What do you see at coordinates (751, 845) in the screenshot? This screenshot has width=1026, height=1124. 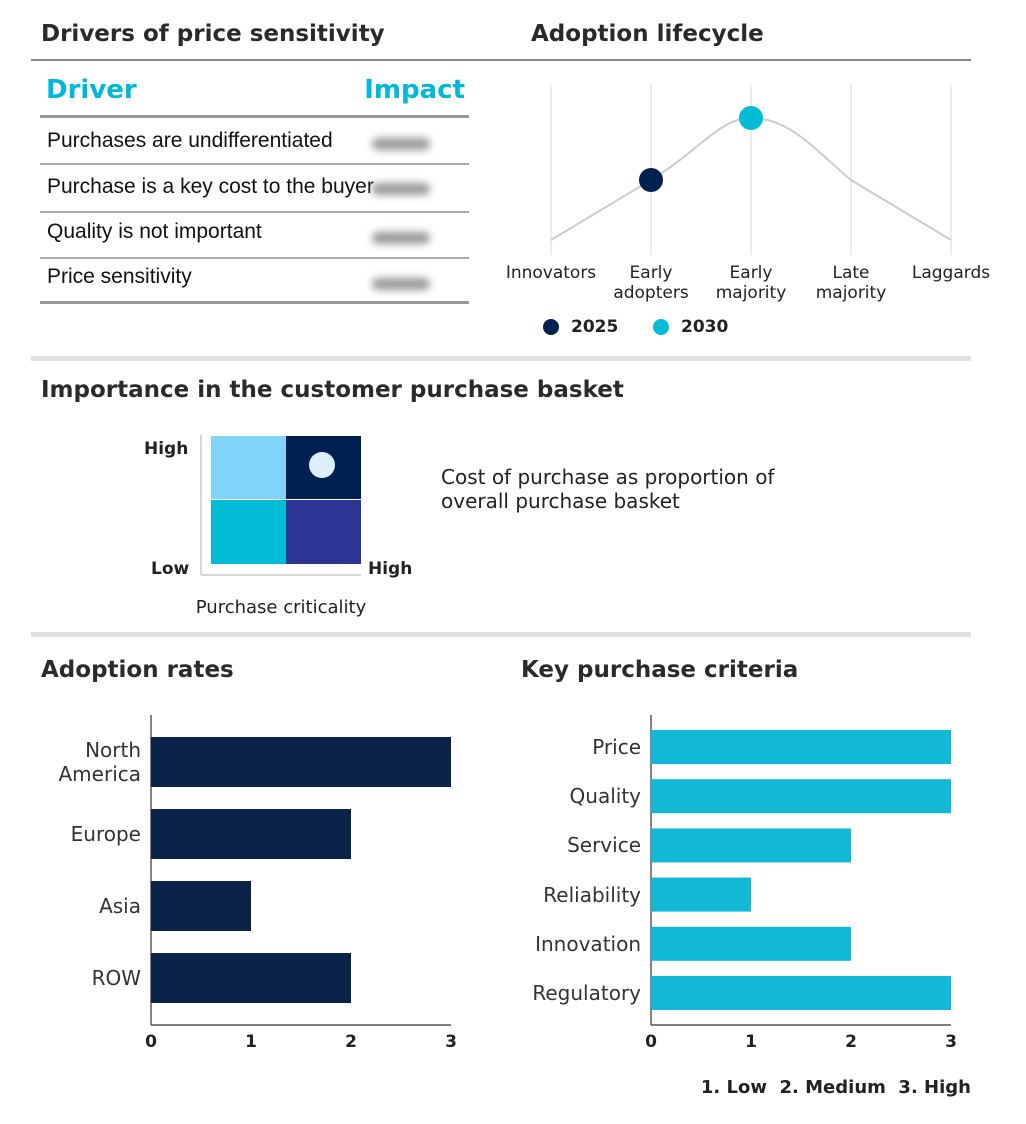 I see `bar-service` at bounding box center [751, 845].